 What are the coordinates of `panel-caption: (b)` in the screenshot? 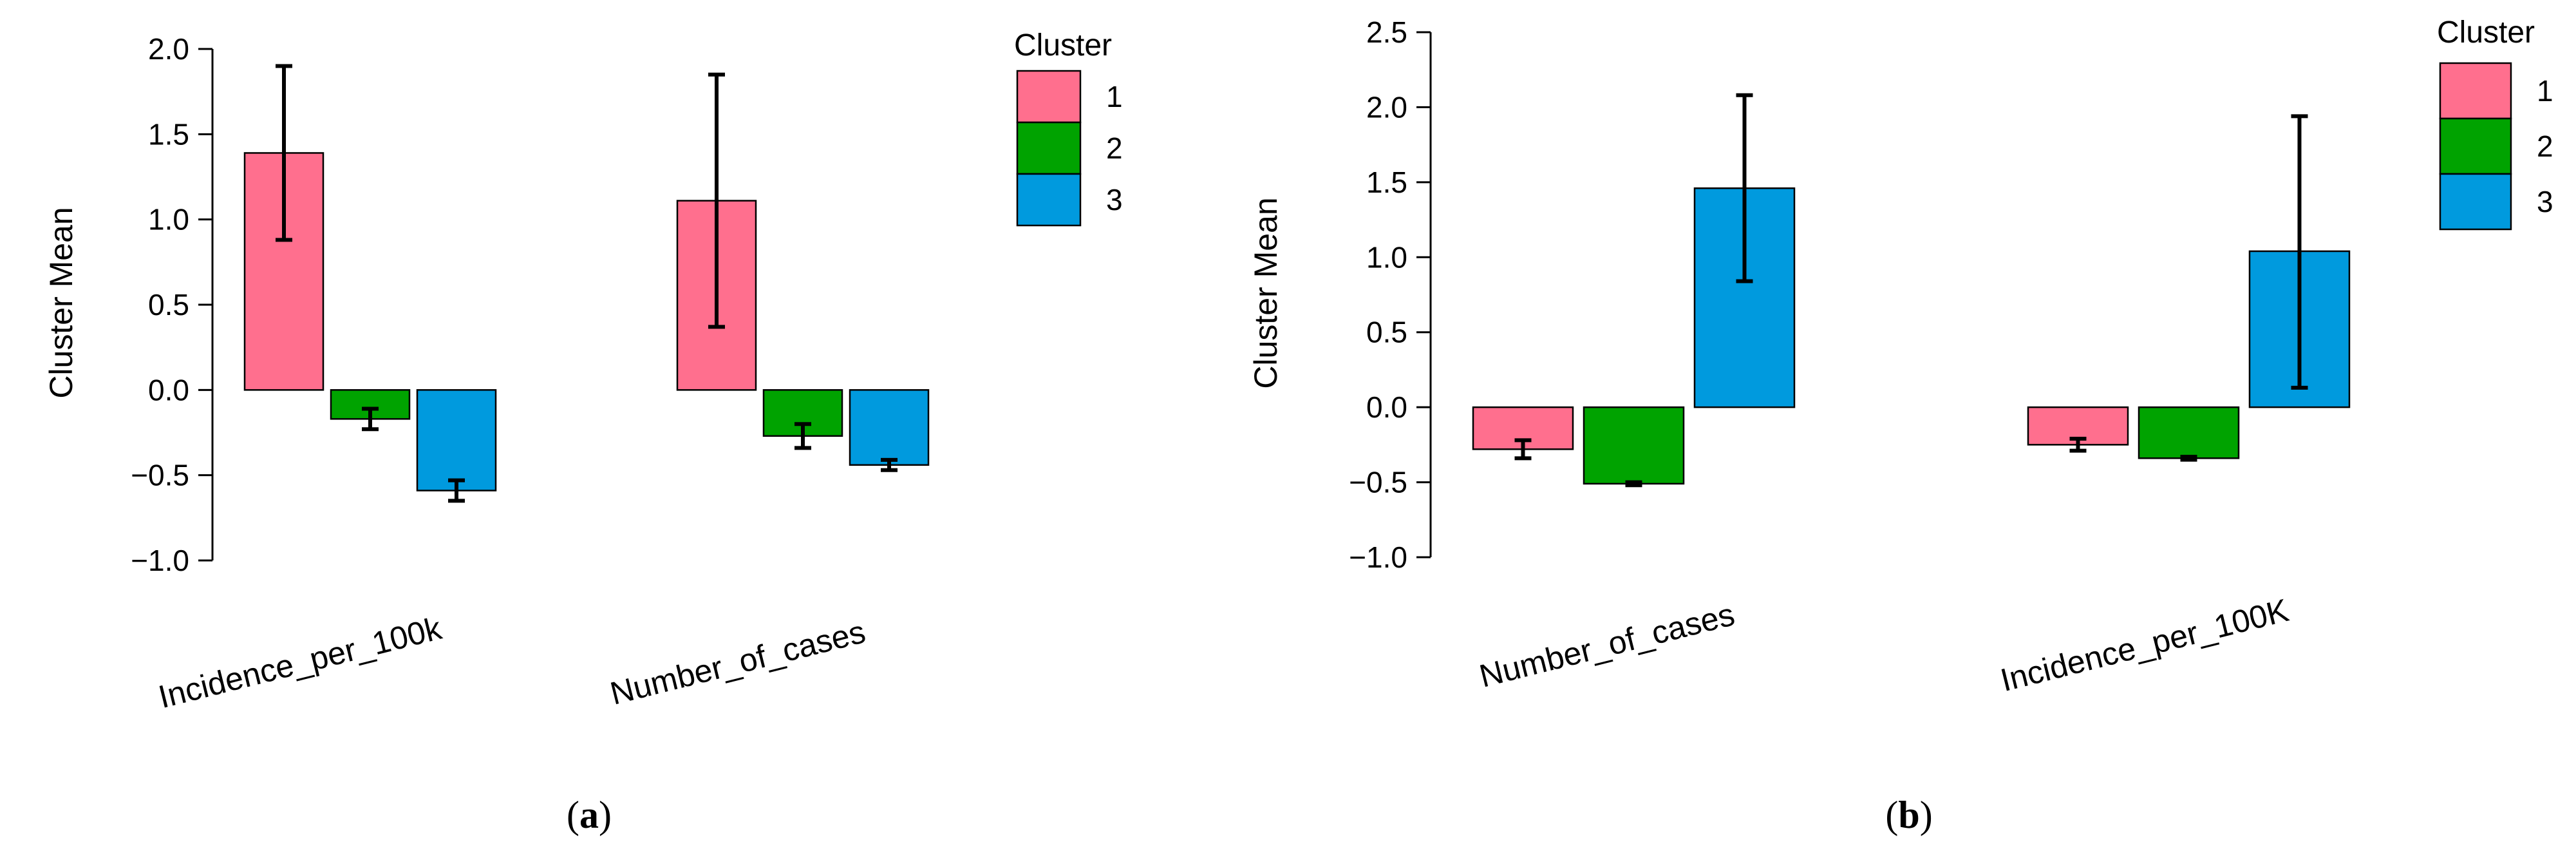 It's located at (1908, 815).